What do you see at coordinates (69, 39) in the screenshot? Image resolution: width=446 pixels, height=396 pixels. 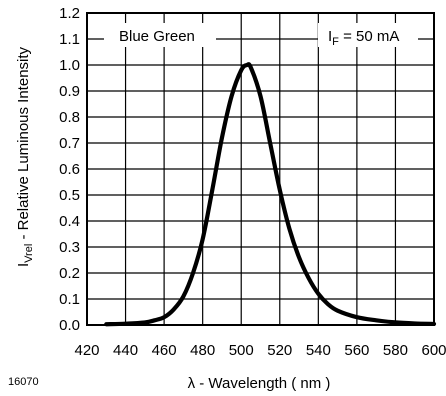 I see `y-tick-label: 1.1` at bounding box center [69, 39].